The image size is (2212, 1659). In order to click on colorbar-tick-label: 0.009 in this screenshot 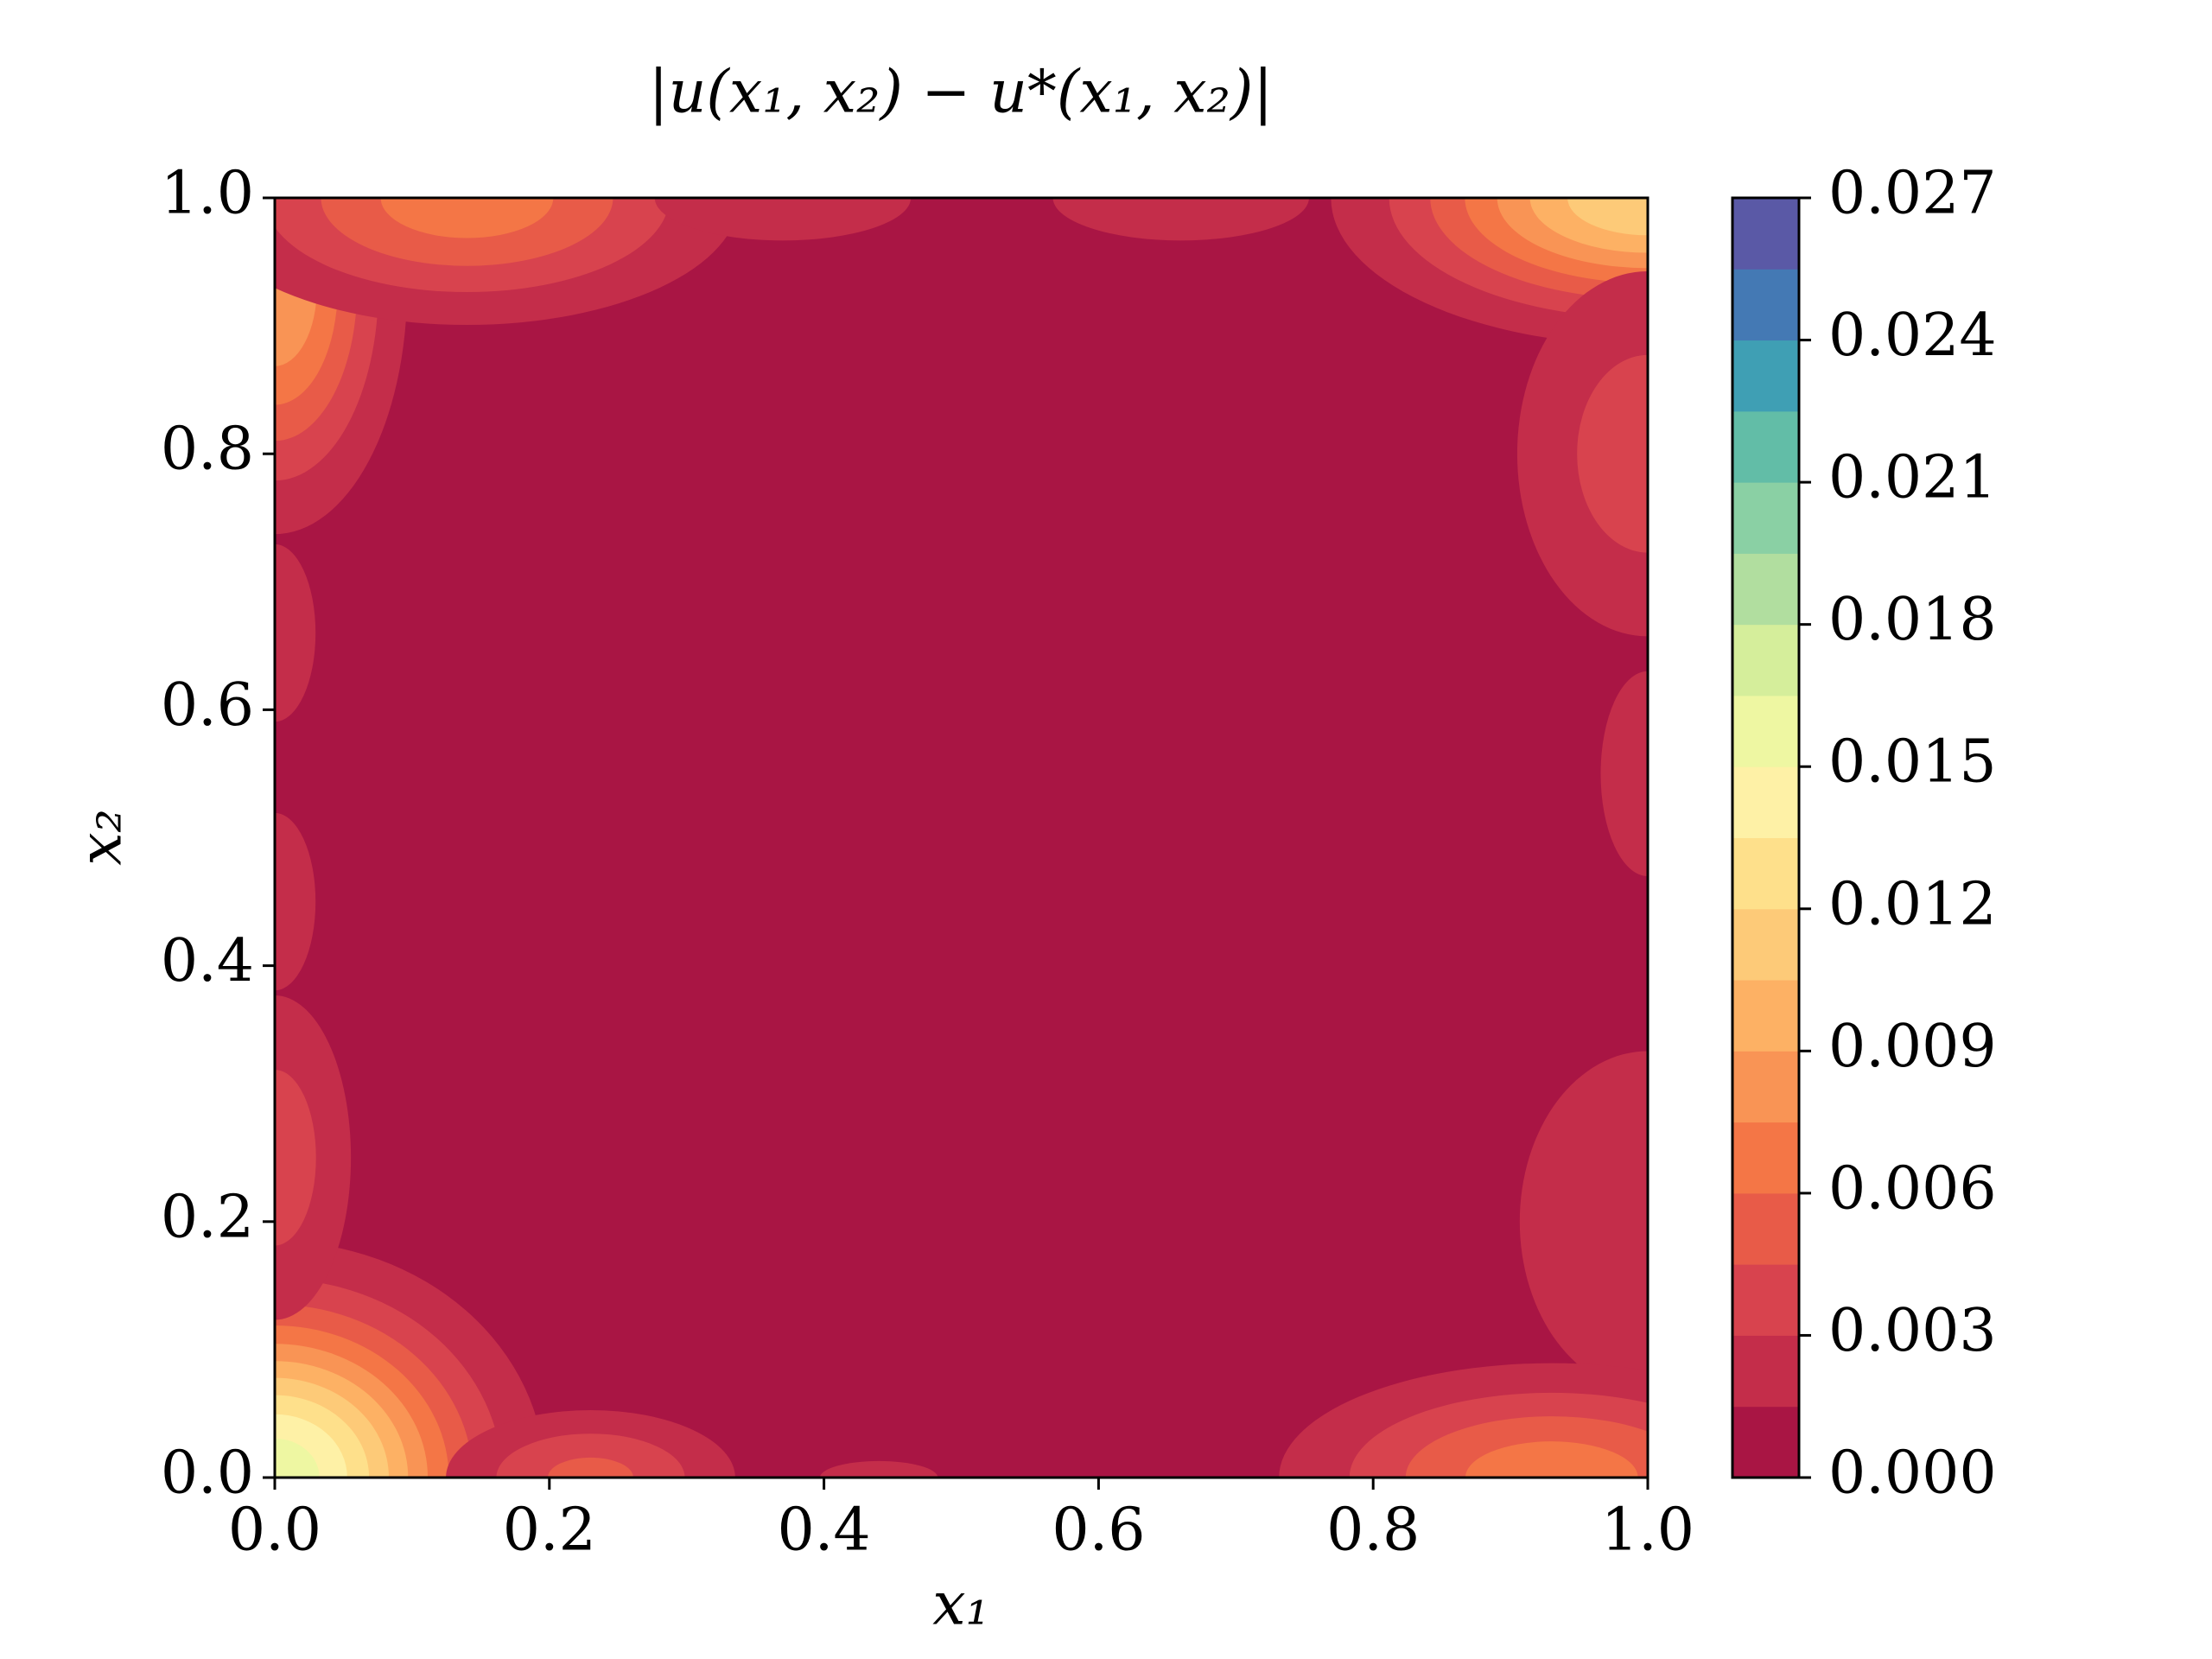, I will do `click(1912, 1047)`.